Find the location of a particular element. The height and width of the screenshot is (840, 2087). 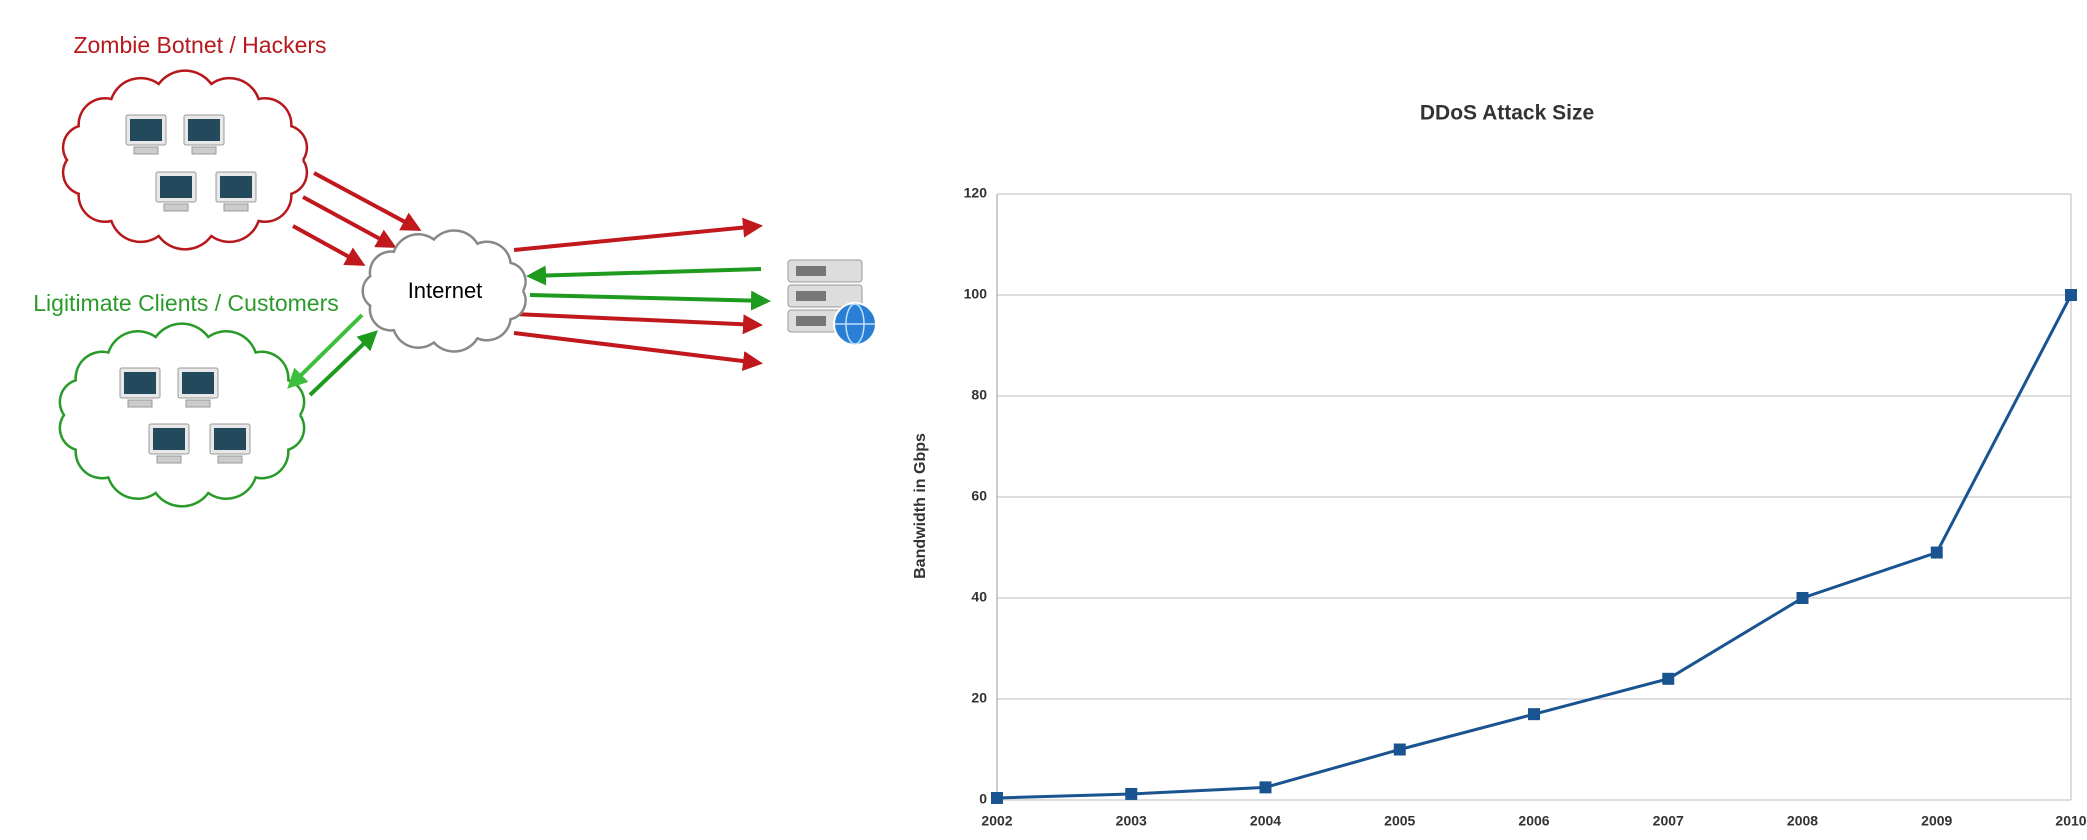

y-tick-label: 120 is located at coordinates (976, 193).